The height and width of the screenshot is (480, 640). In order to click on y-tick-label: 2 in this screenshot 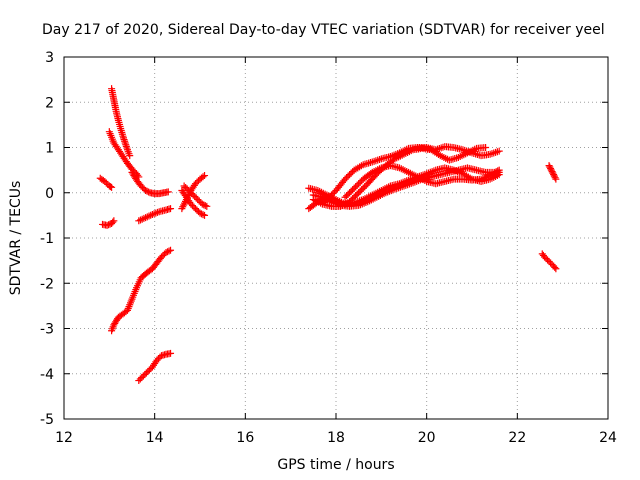, I will do `click(49, 103)`.